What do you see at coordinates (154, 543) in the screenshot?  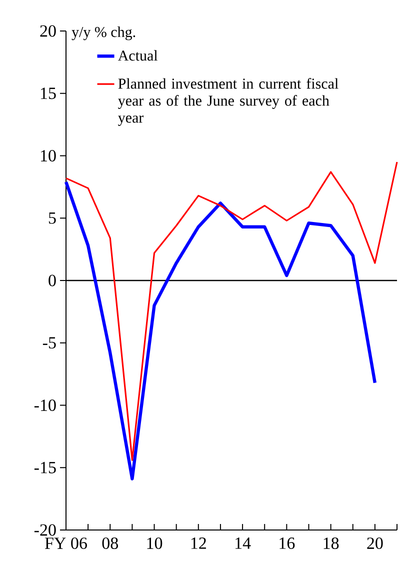 I see `x-tick-label: 10` at bounding box center [154, 543].